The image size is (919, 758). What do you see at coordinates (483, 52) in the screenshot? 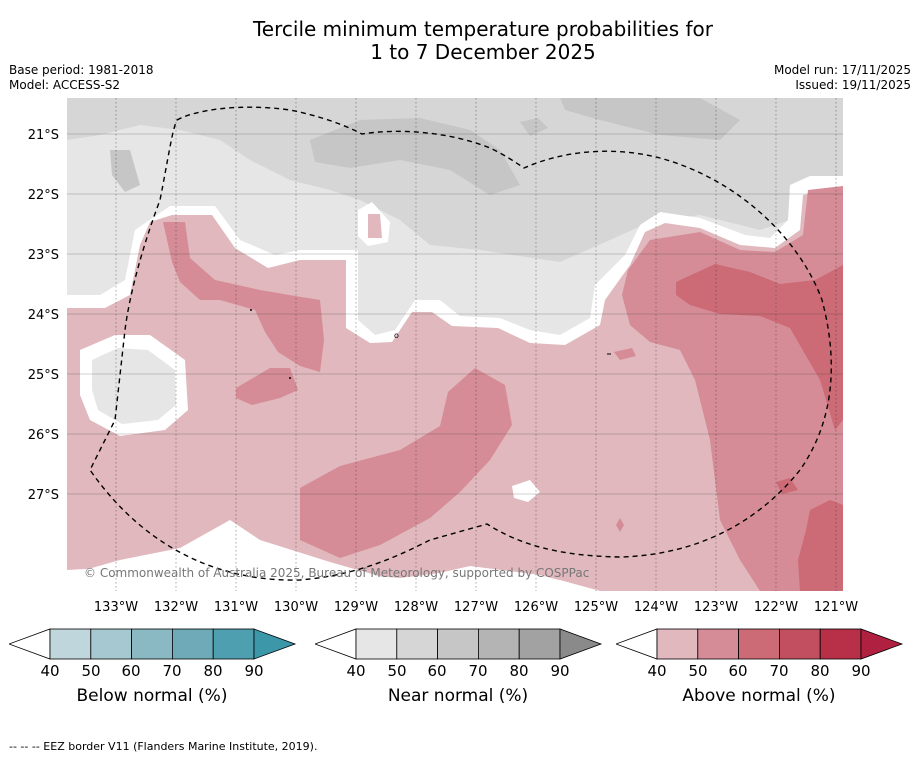
I see `title-line-2: 1 to 7 December 2025` at bounding box center [483, 52].